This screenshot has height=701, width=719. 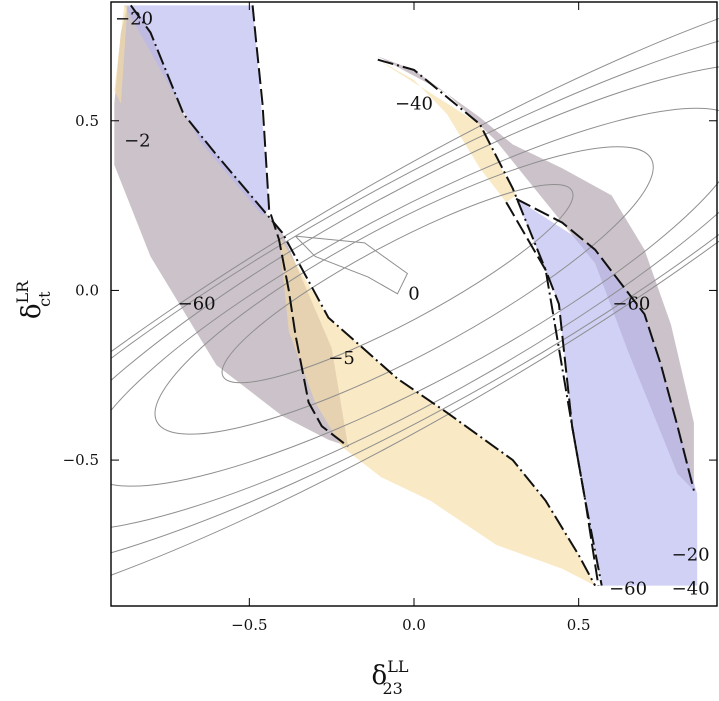 I want to click on contour-label-4: 0, so click(x=413, y=293).